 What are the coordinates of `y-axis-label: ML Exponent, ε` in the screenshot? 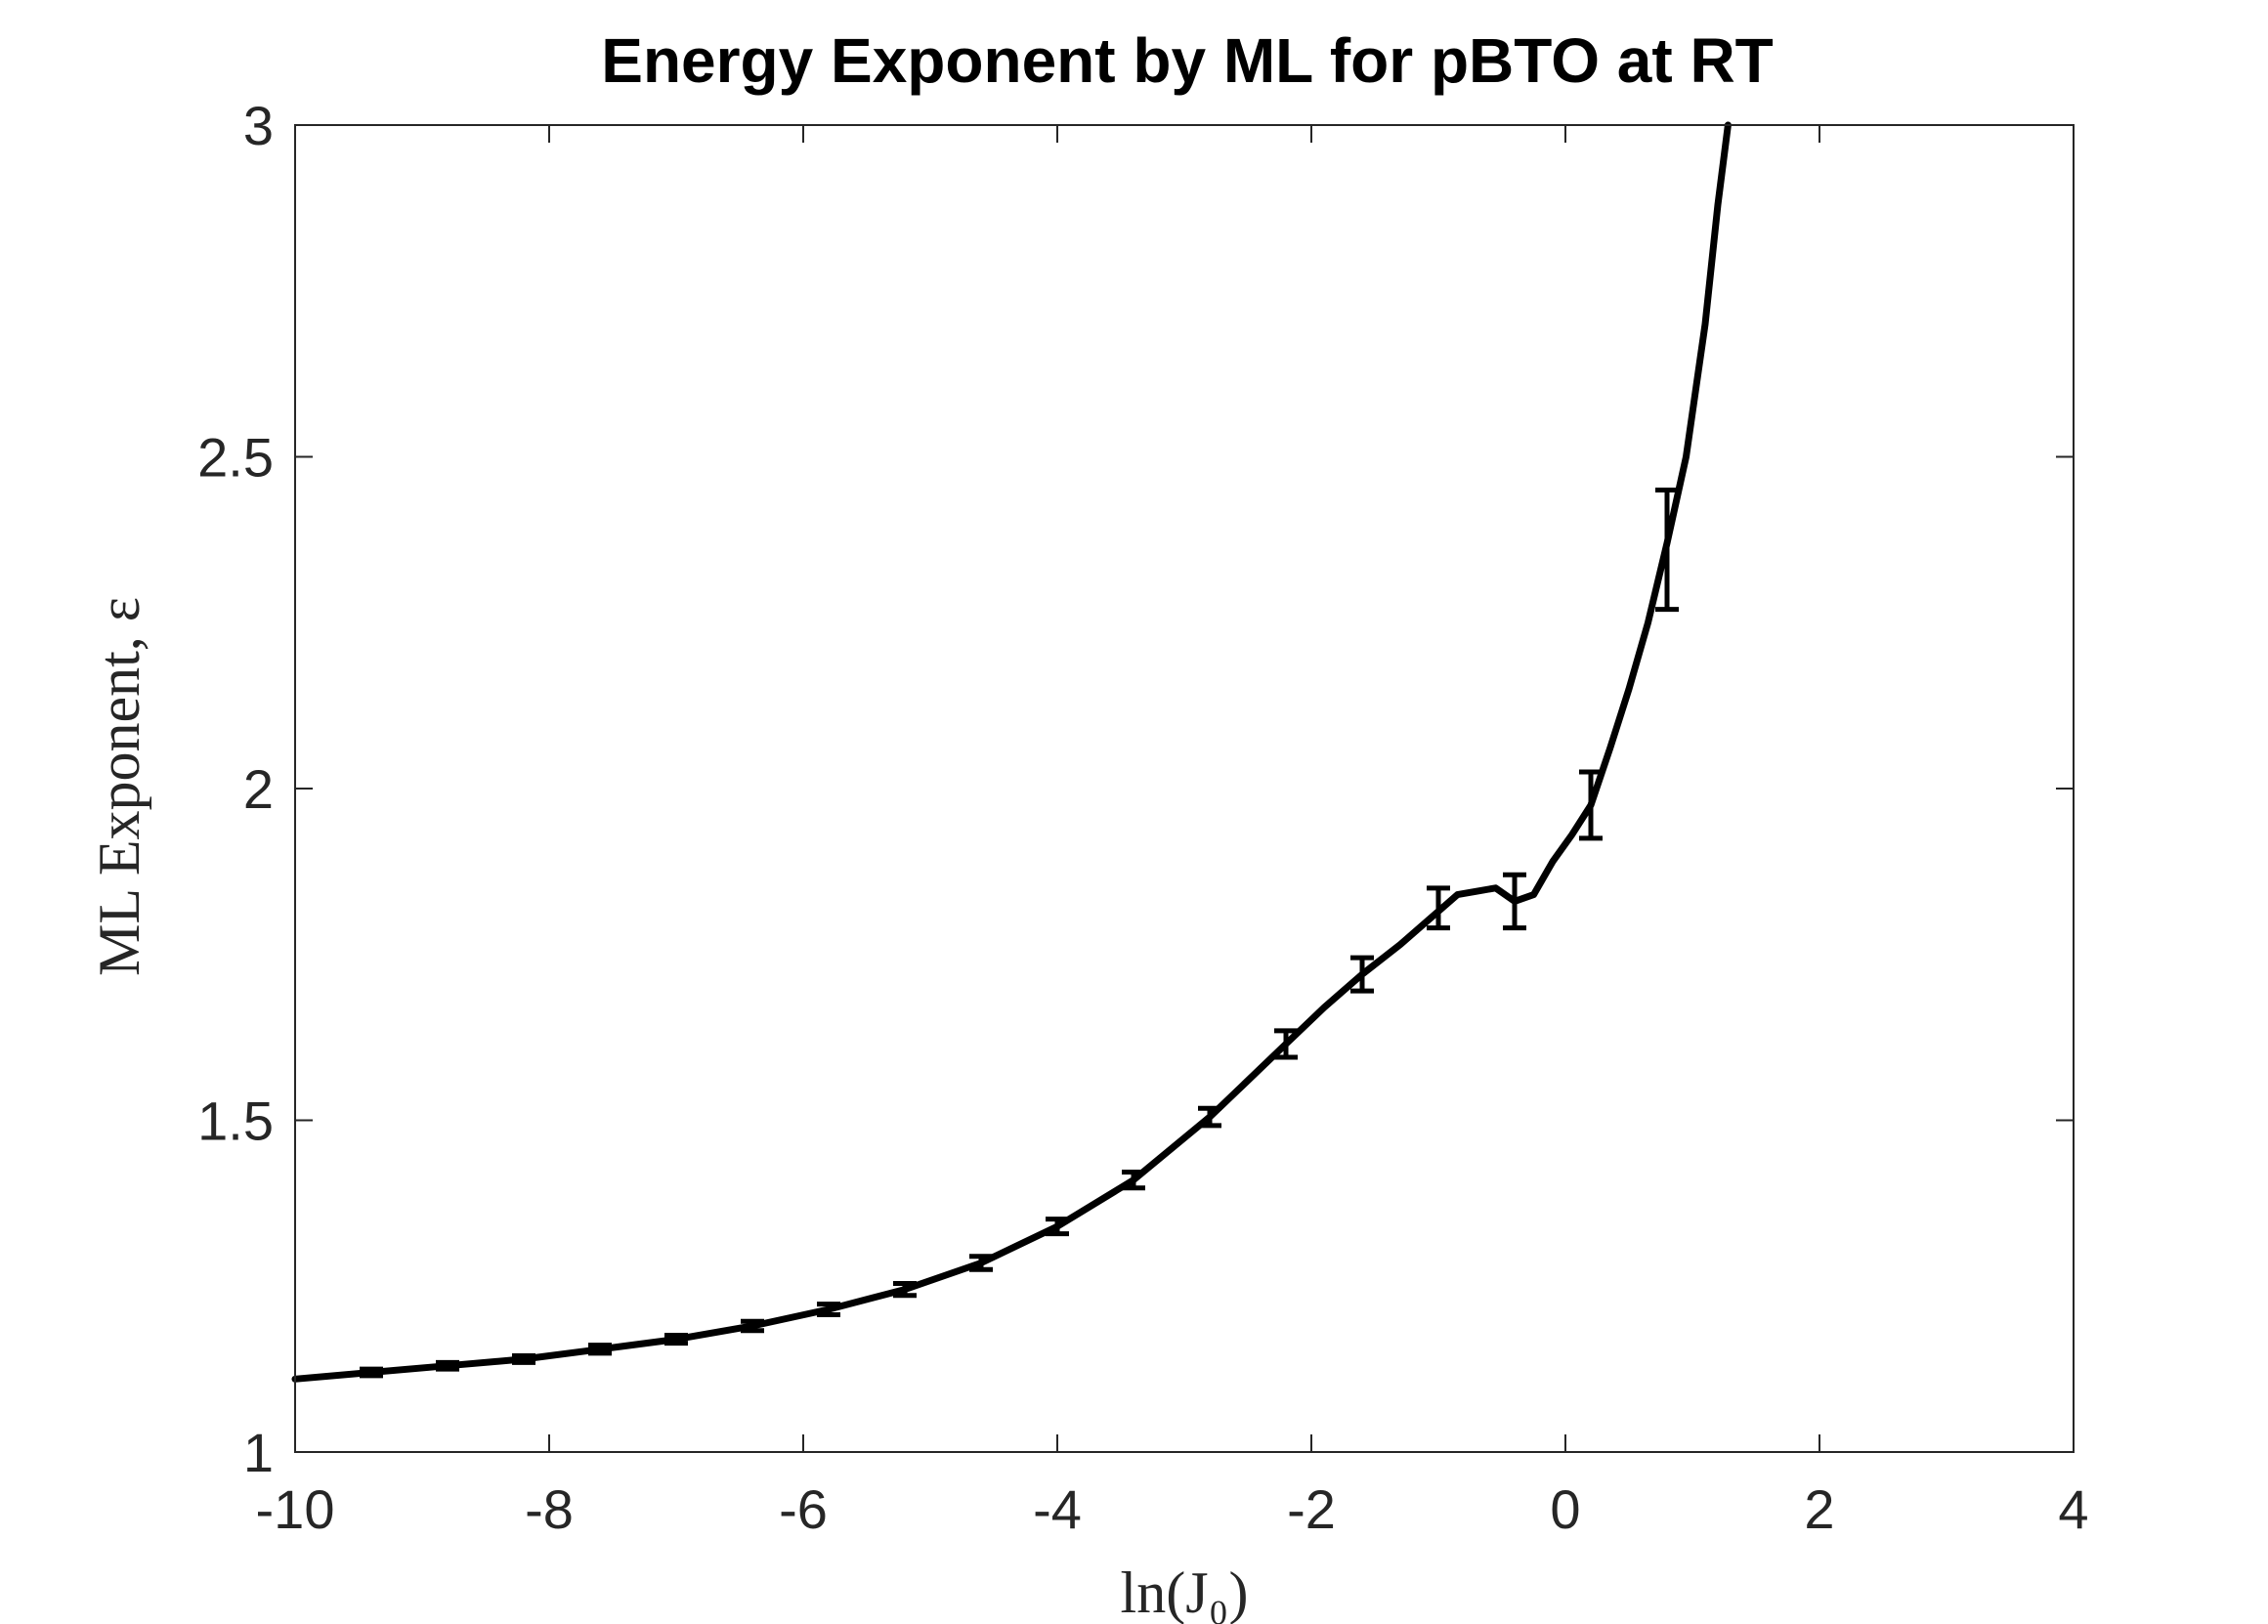 It's located at (119, 787).